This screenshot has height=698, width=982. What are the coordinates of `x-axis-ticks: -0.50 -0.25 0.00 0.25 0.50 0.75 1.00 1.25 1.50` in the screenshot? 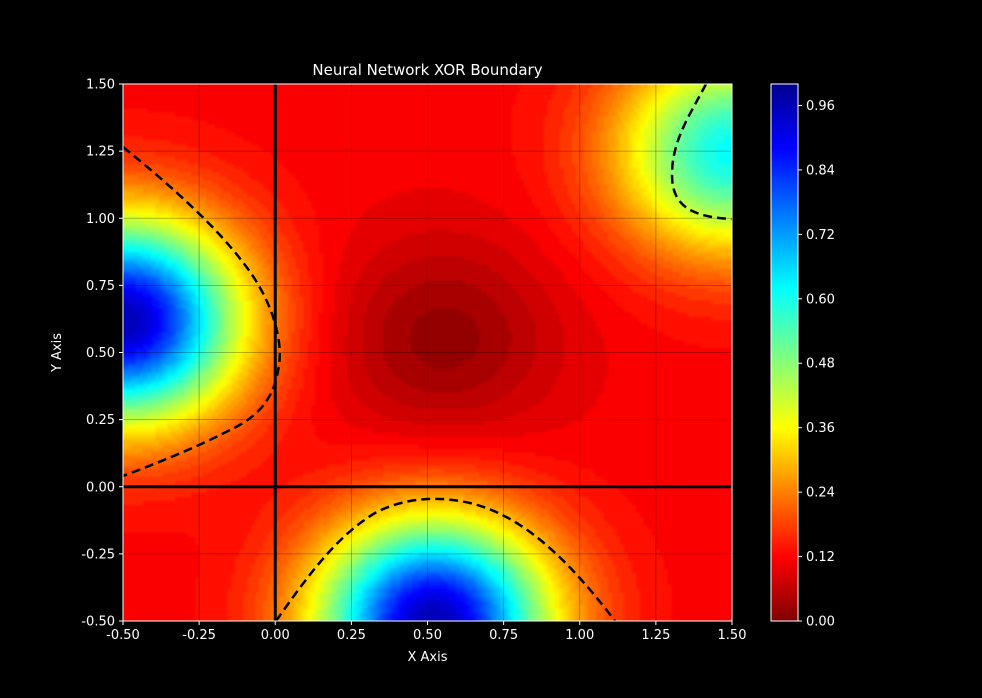 It's located at (426, 632).